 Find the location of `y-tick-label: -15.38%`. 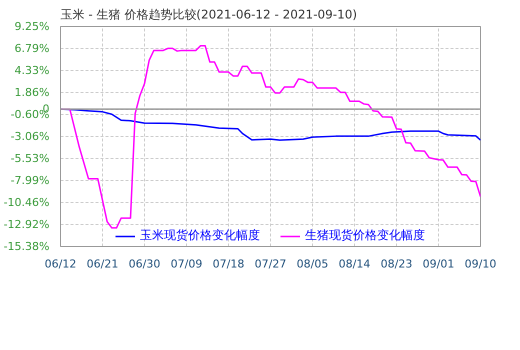

y-tick-label: -15.38% is located at coordinates (27, 246).